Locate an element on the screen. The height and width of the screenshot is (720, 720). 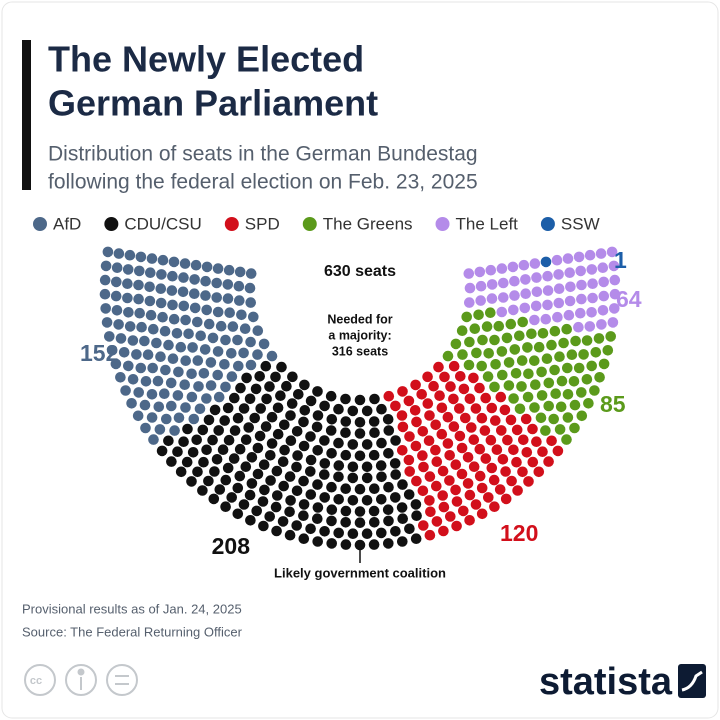
annotation: Likely government coalition is located at coordinates (360, 572).